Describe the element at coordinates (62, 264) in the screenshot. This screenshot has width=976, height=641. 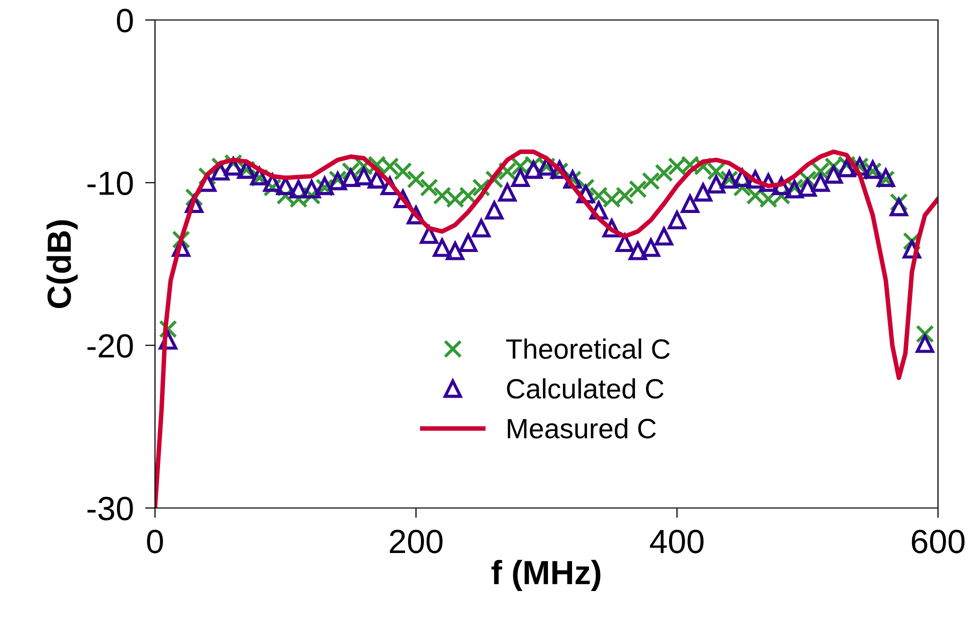
I see `y-axis-title: C(dB)` at that location.